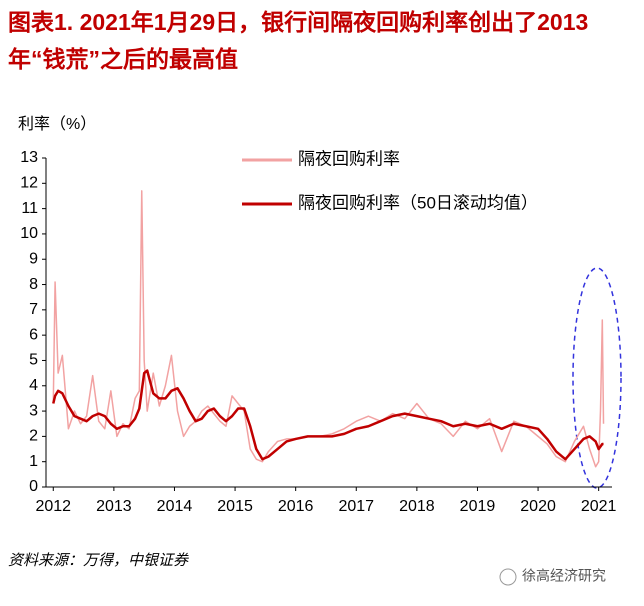 This screenshot has width=644, height=606. What do you see at coordinates (418, 202) in the screenshot?
I see `legend-label: 隔夜回购利率（50日滚动均值）` at bounding box center [418, 202].